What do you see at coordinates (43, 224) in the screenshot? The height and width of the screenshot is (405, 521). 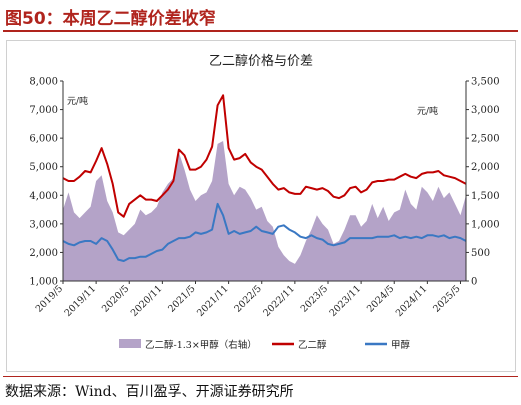 I see `left-tick-label: 3,000` at bounding box center [43, 224].